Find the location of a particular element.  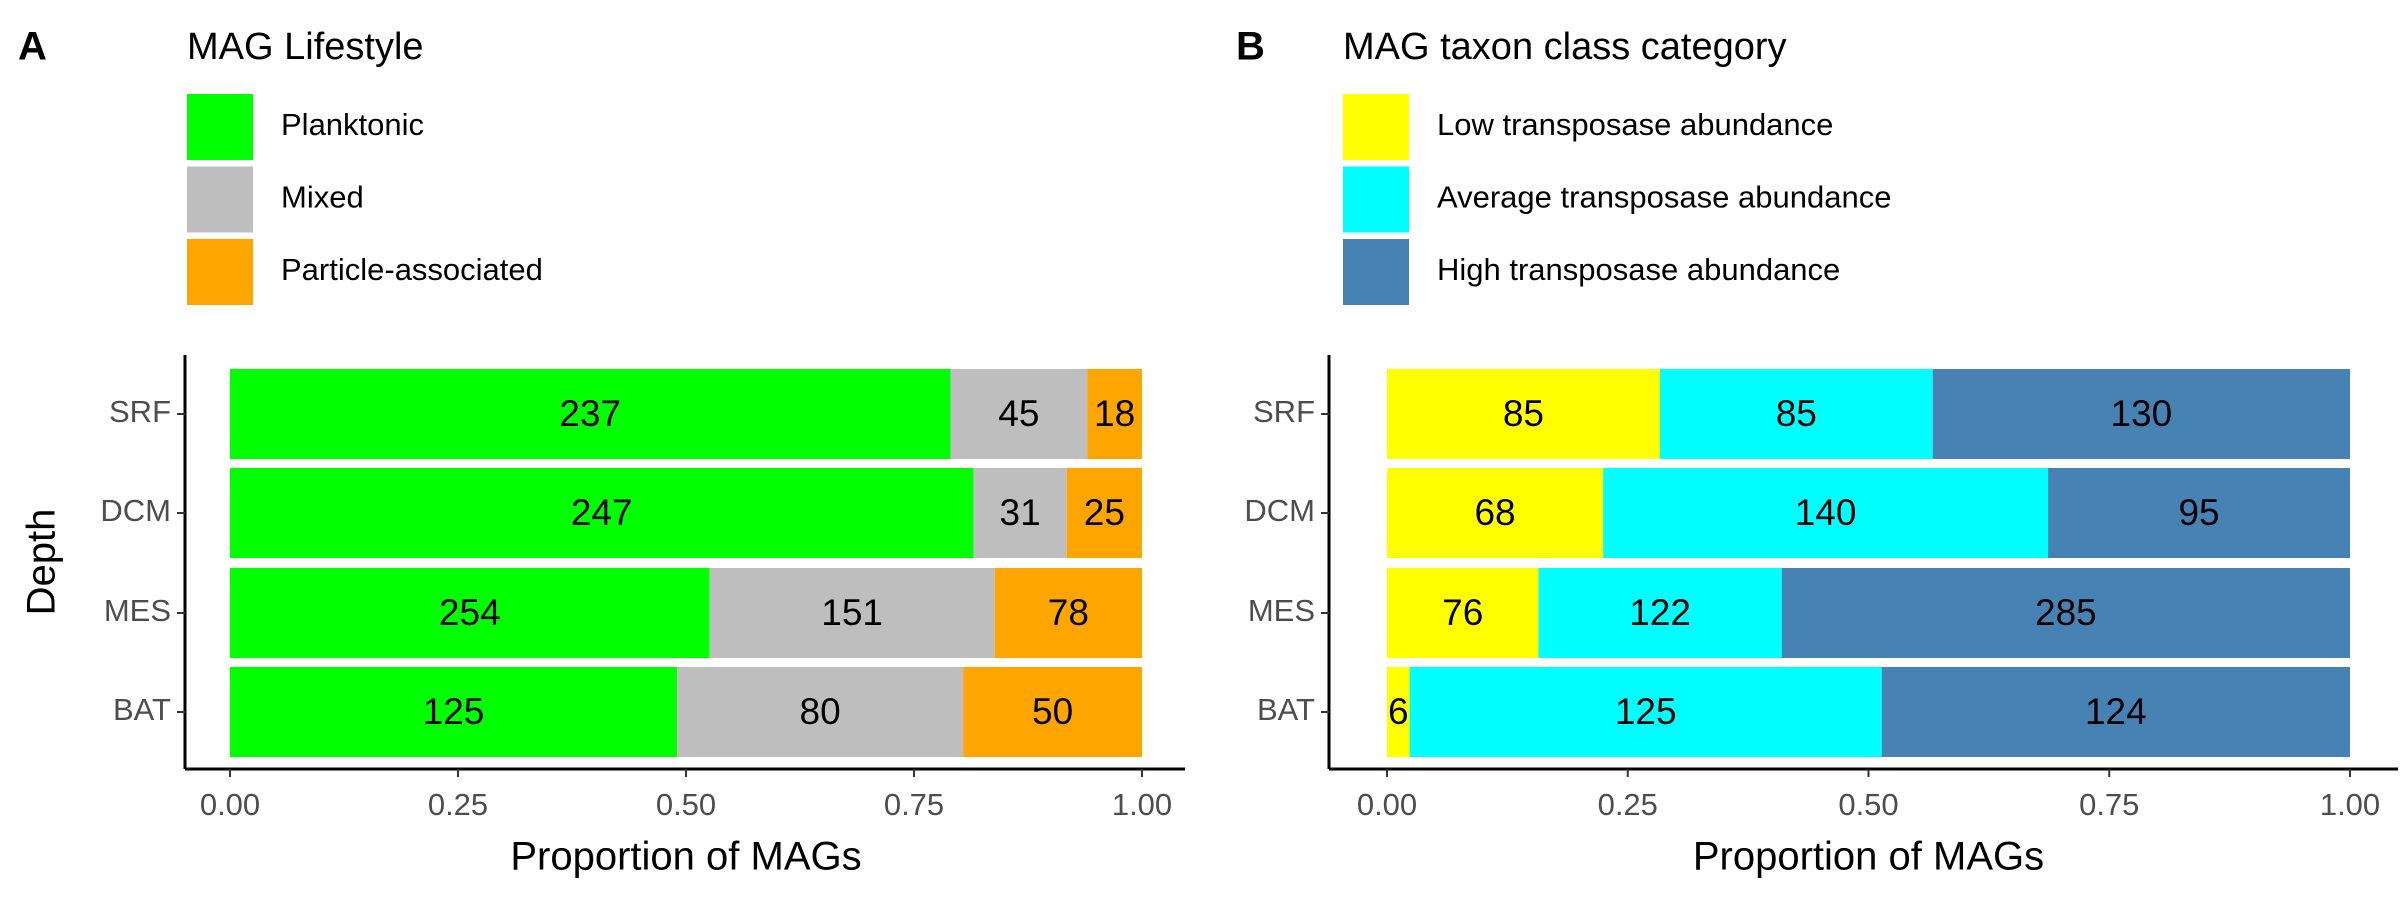

legend-label: Average transposase abundance is located at coordinates (1664, 197).